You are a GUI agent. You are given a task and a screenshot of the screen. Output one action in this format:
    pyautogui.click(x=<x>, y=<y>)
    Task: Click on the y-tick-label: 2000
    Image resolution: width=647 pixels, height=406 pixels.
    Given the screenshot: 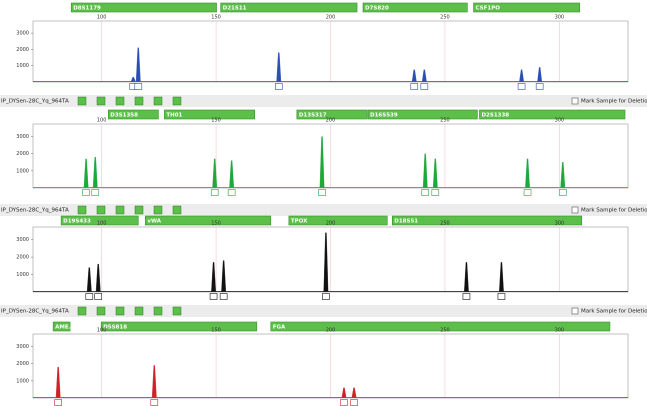 What is the action you would take?
    pyautogui.click(x=22, y=50)
    